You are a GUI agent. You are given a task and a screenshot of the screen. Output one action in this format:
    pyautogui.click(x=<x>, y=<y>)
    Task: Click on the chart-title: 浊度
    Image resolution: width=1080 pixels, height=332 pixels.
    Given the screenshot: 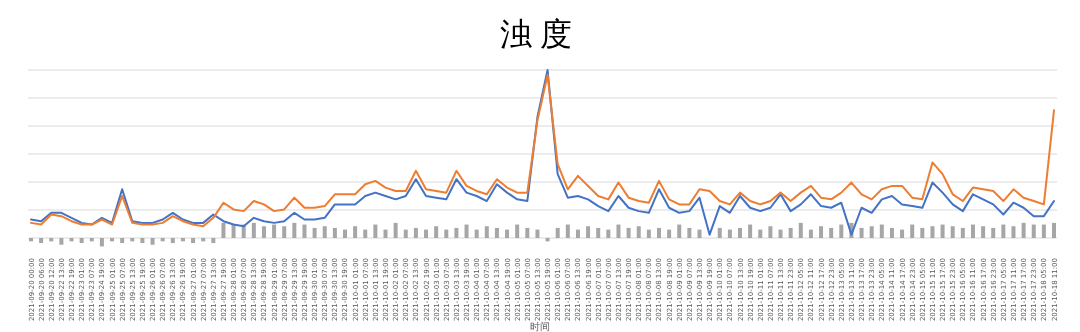 What is the action you would take?
    pyautogui.click(x=540, y=34)
    